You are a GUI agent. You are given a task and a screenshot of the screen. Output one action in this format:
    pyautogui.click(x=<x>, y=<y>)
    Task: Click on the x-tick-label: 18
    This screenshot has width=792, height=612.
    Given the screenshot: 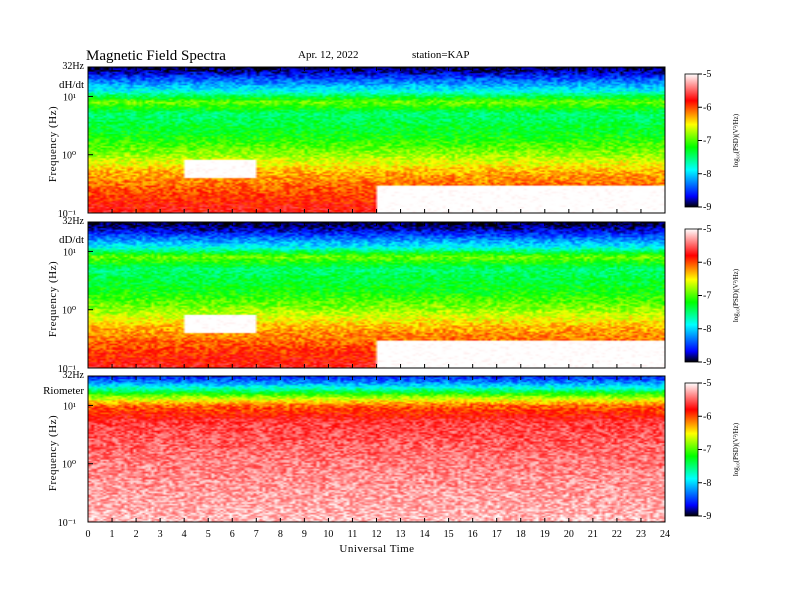 What is the action you would take?
    pyautogui.click(x=521, y=534)
    